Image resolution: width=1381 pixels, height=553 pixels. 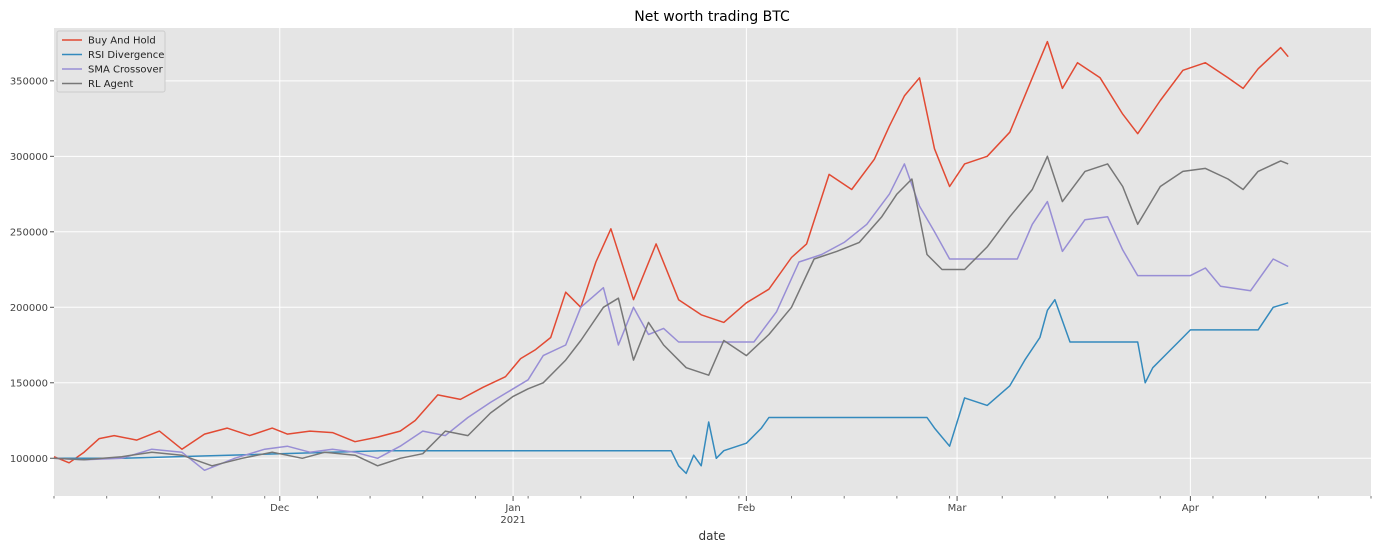 I want to click on y-axis: 100000 150000 200000 250000 300000 350000, so click(x=32, y=270).